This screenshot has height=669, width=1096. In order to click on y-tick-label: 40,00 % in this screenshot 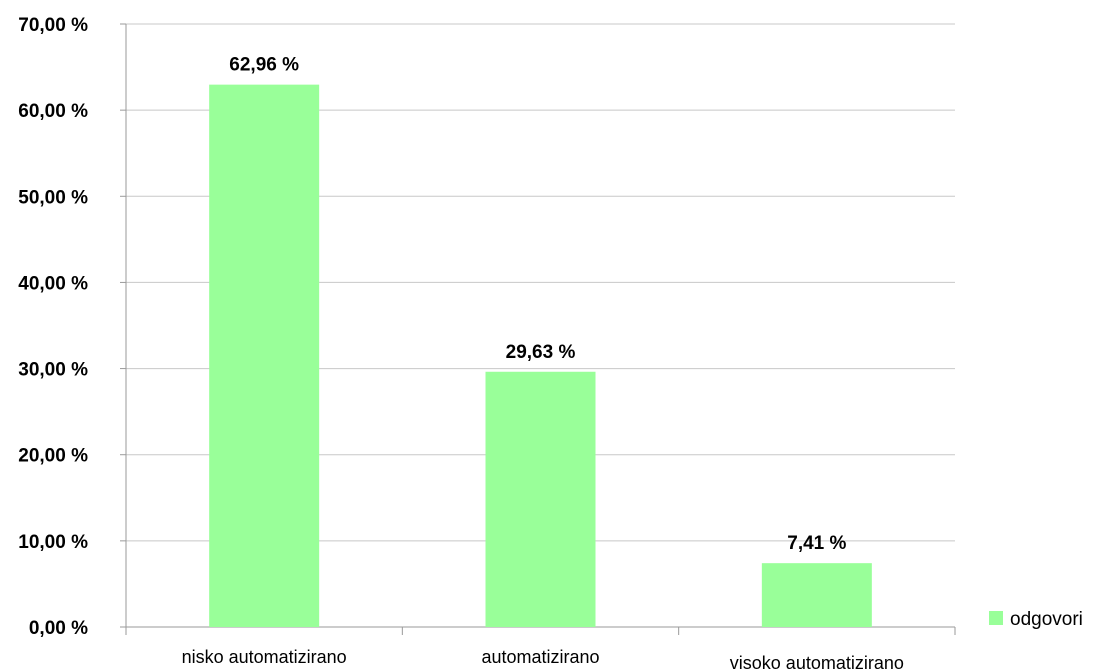, I will do `click(53, 283)`.